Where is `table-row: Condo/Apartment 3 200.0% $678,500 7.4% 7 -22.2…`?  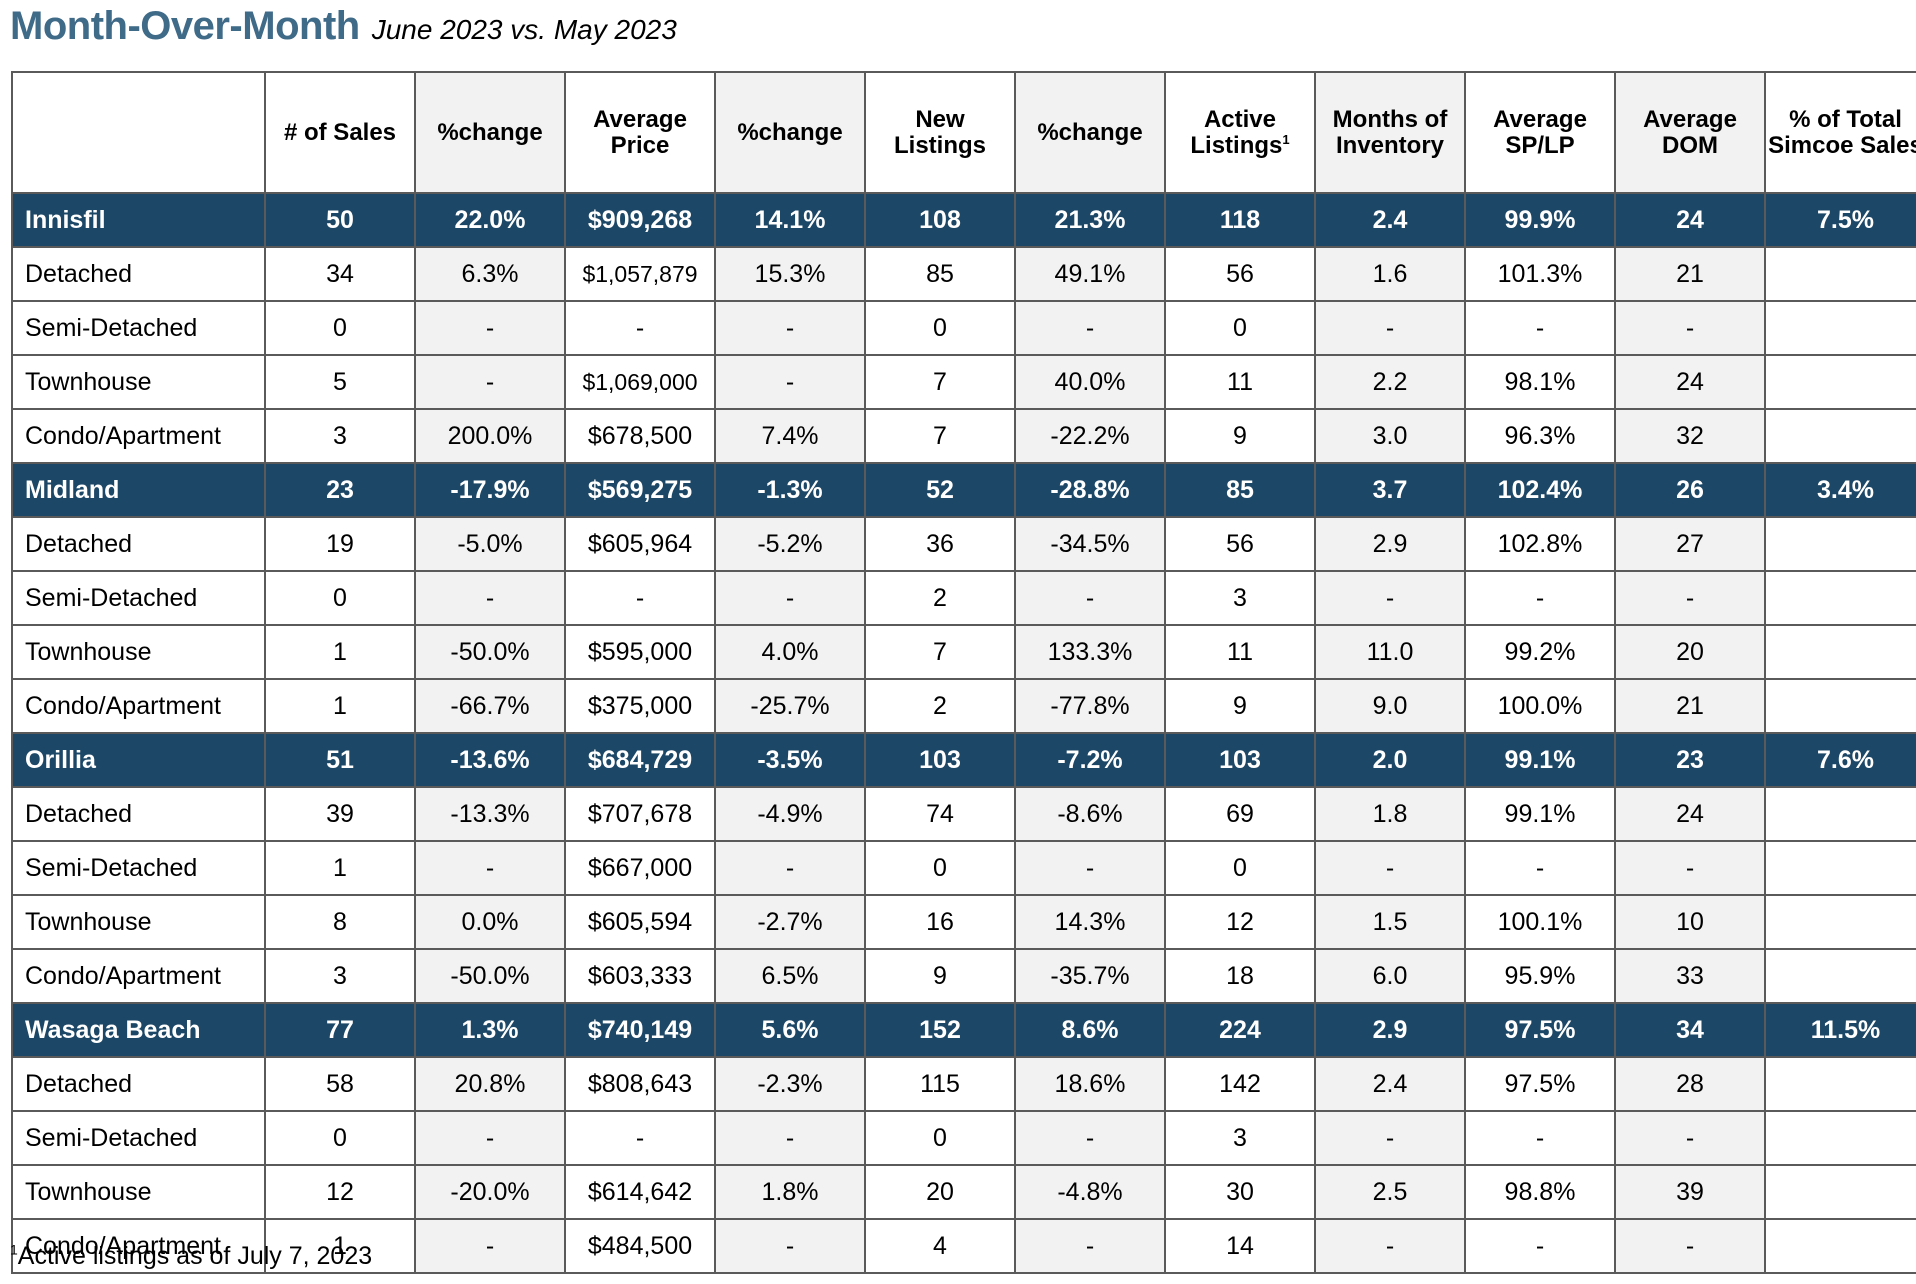 table-row: Condo/Apartment 3 200.0% $678,500 7.4% 7 -22.2… is located at coordinates (963, 436).